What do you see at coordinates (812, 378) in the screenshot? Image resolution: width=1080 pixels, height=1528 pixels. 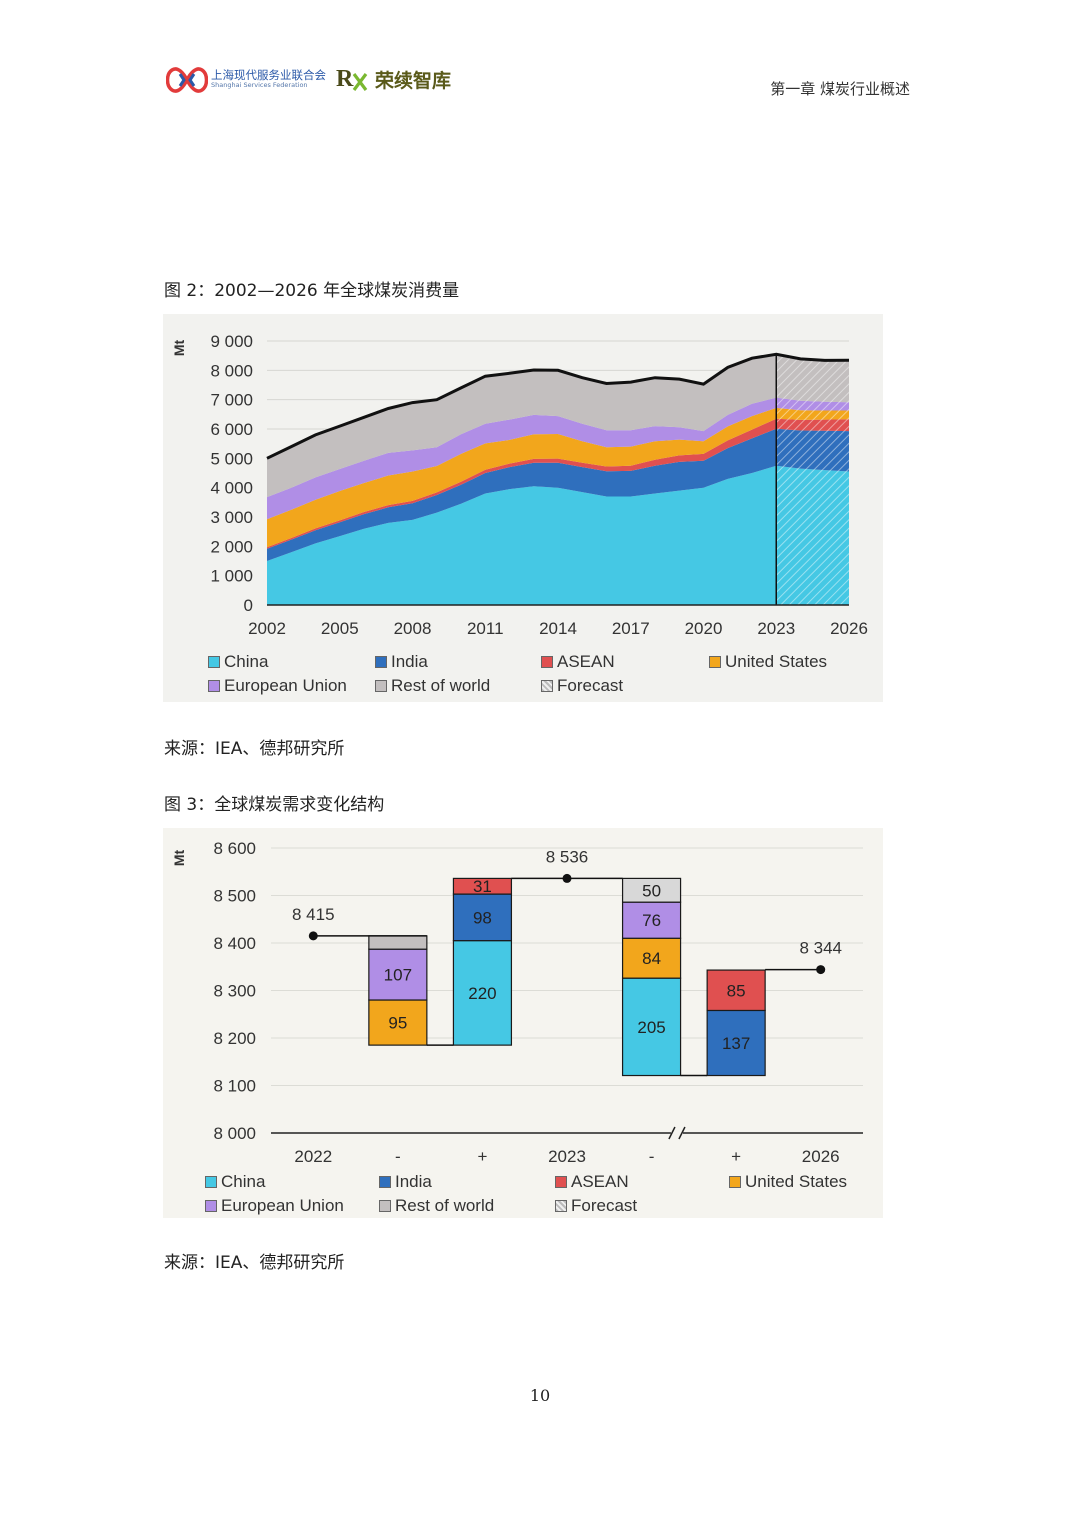 I see `area-forecast-rest-of-world` at bounding box center [812, 378].